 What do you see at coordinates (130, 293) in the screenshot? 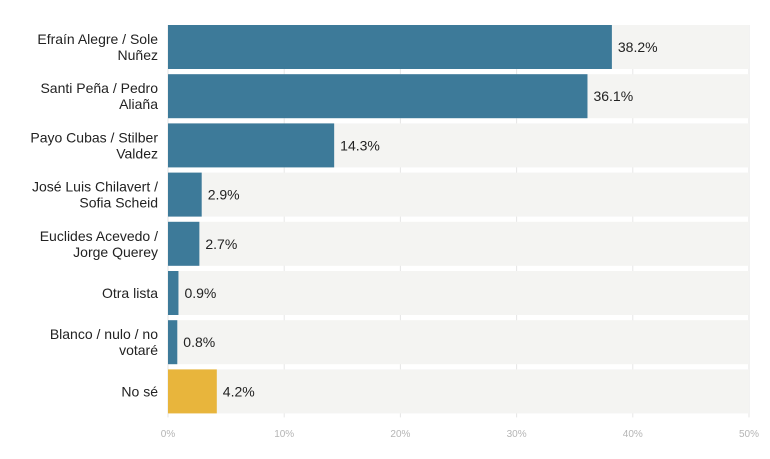
I see `category-label: Otra lista` at bounding box center [130, 293].